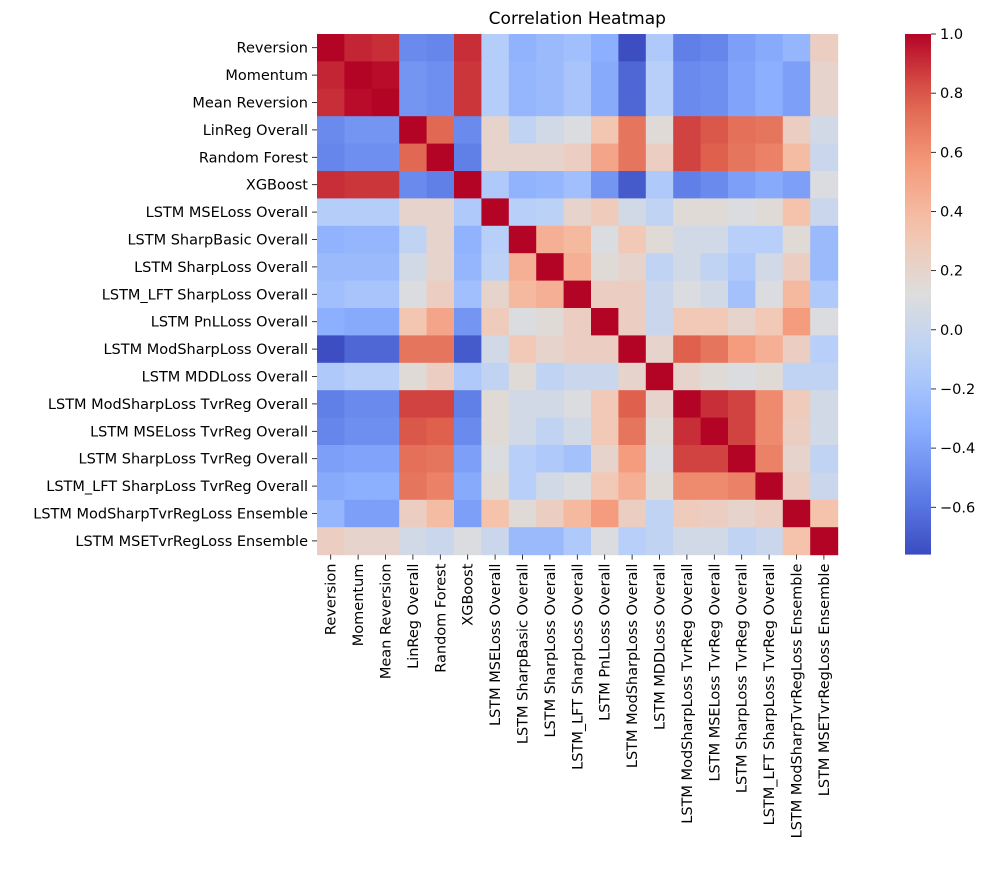  What do you see at coordinates (205, 350) in the screenshot?
I see `y-tick-label: LSTM ModSharpLoss Overall` at bounding box center [205, 350].